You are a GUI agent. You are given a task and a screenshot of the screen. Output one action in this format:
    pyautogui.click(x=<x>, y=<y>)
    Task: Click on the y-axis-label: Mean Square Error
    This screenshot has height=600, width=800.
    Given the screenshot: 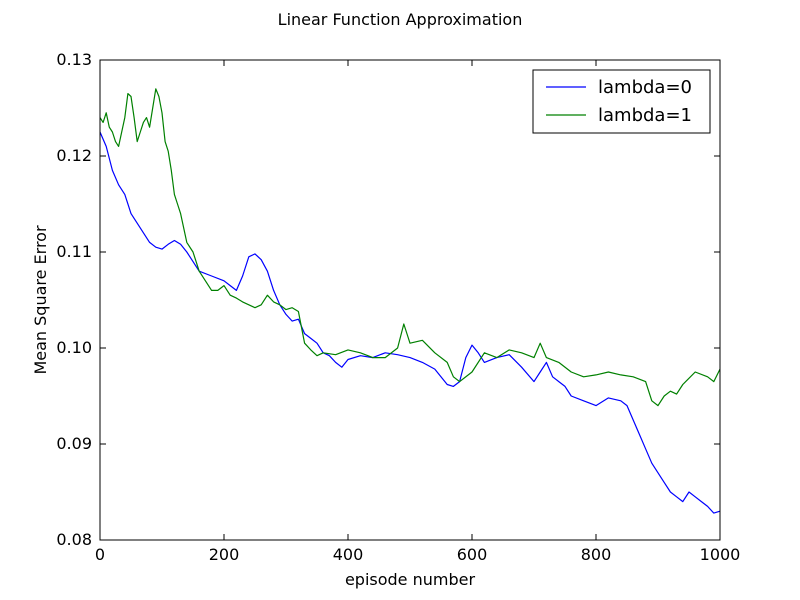 What is the action you would take?
    pyautogui.click(x=40, y=300)
    